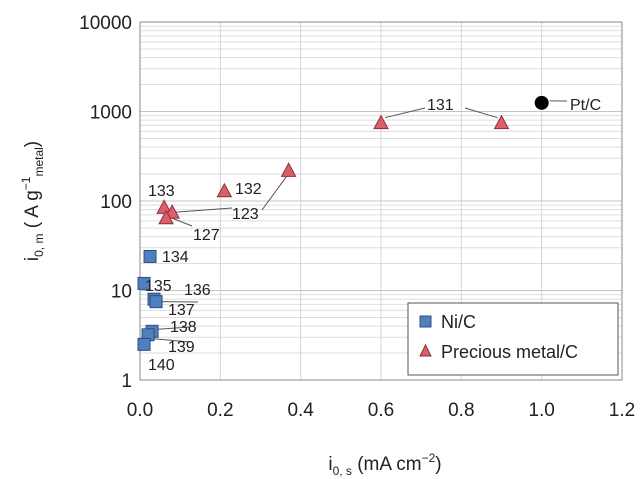 The height and width of the screenshot is (479, 640). I want to click on x-tick-label: 0.2, so click(220, 410).